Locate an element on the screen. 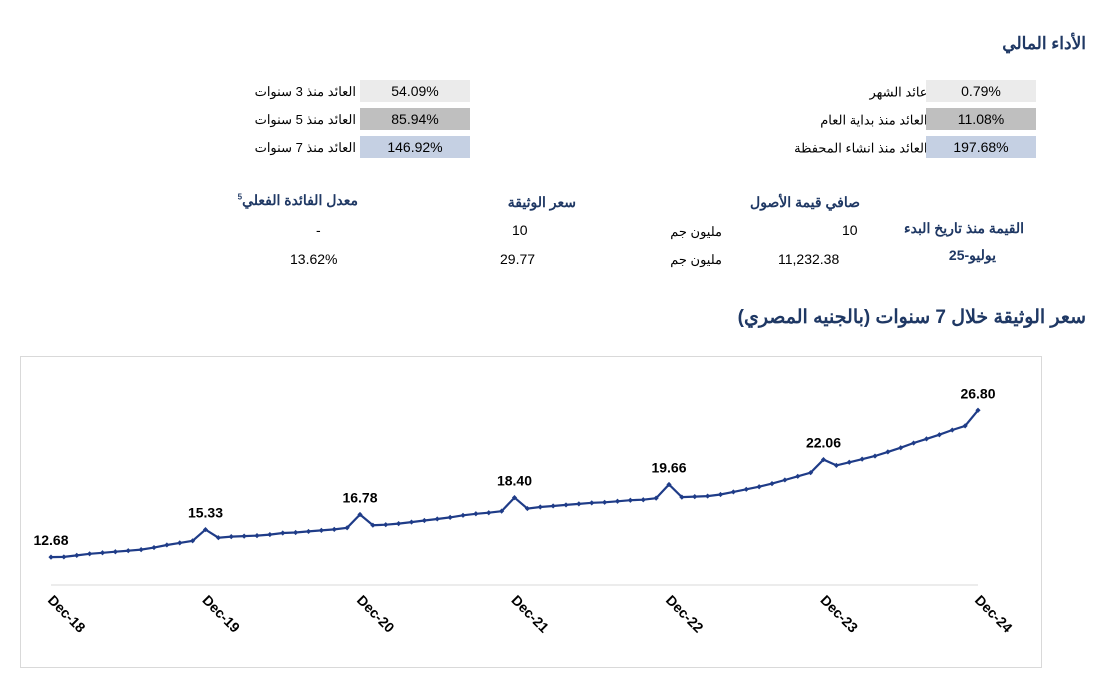 This screenshot has height=682, width=1116. row2-yield: 13.62% is located at coordinates (314, 259).